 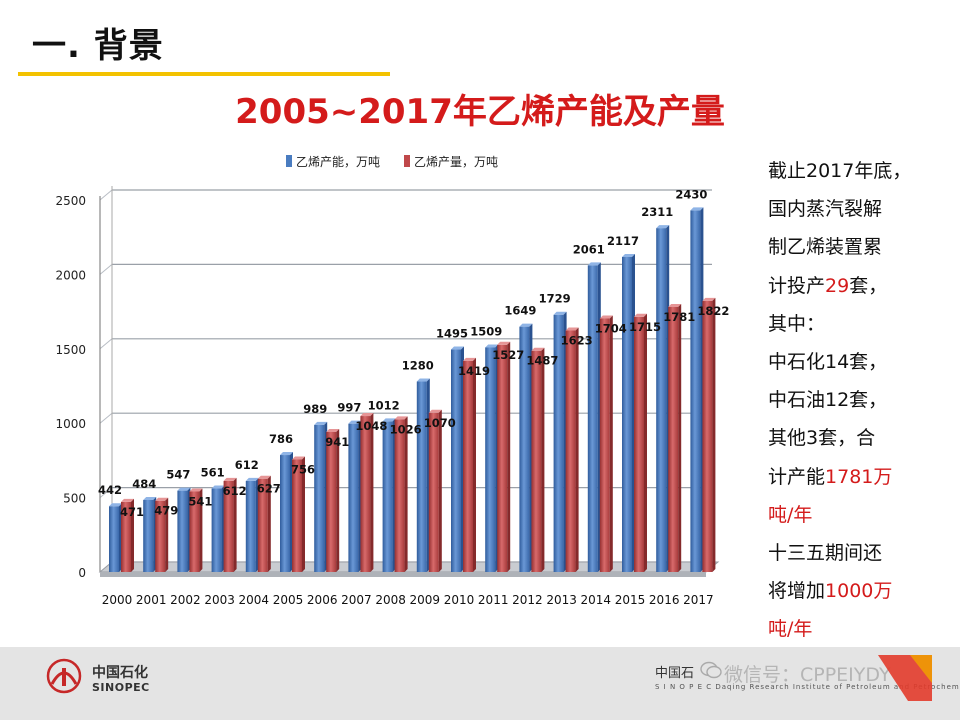 I want to click on x-tick-label: 2013, so click(x=561, y=600).